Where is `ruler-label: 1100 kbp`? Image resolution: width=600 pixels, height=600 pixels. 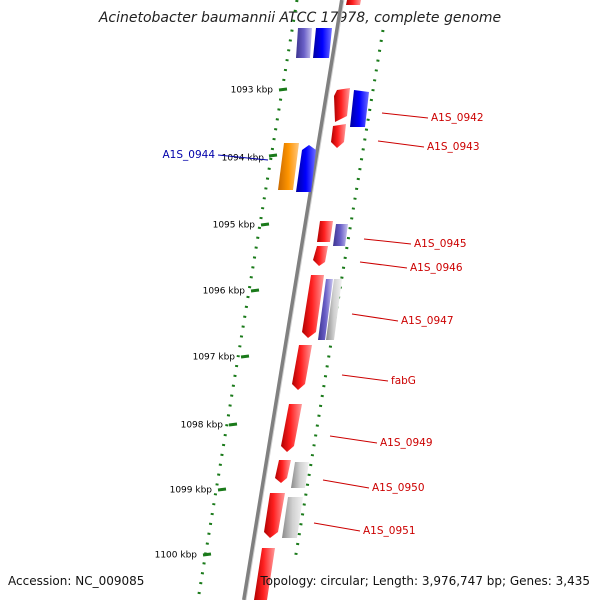
ruler-label: 1100 kbp is located at coordinates (176, 556).